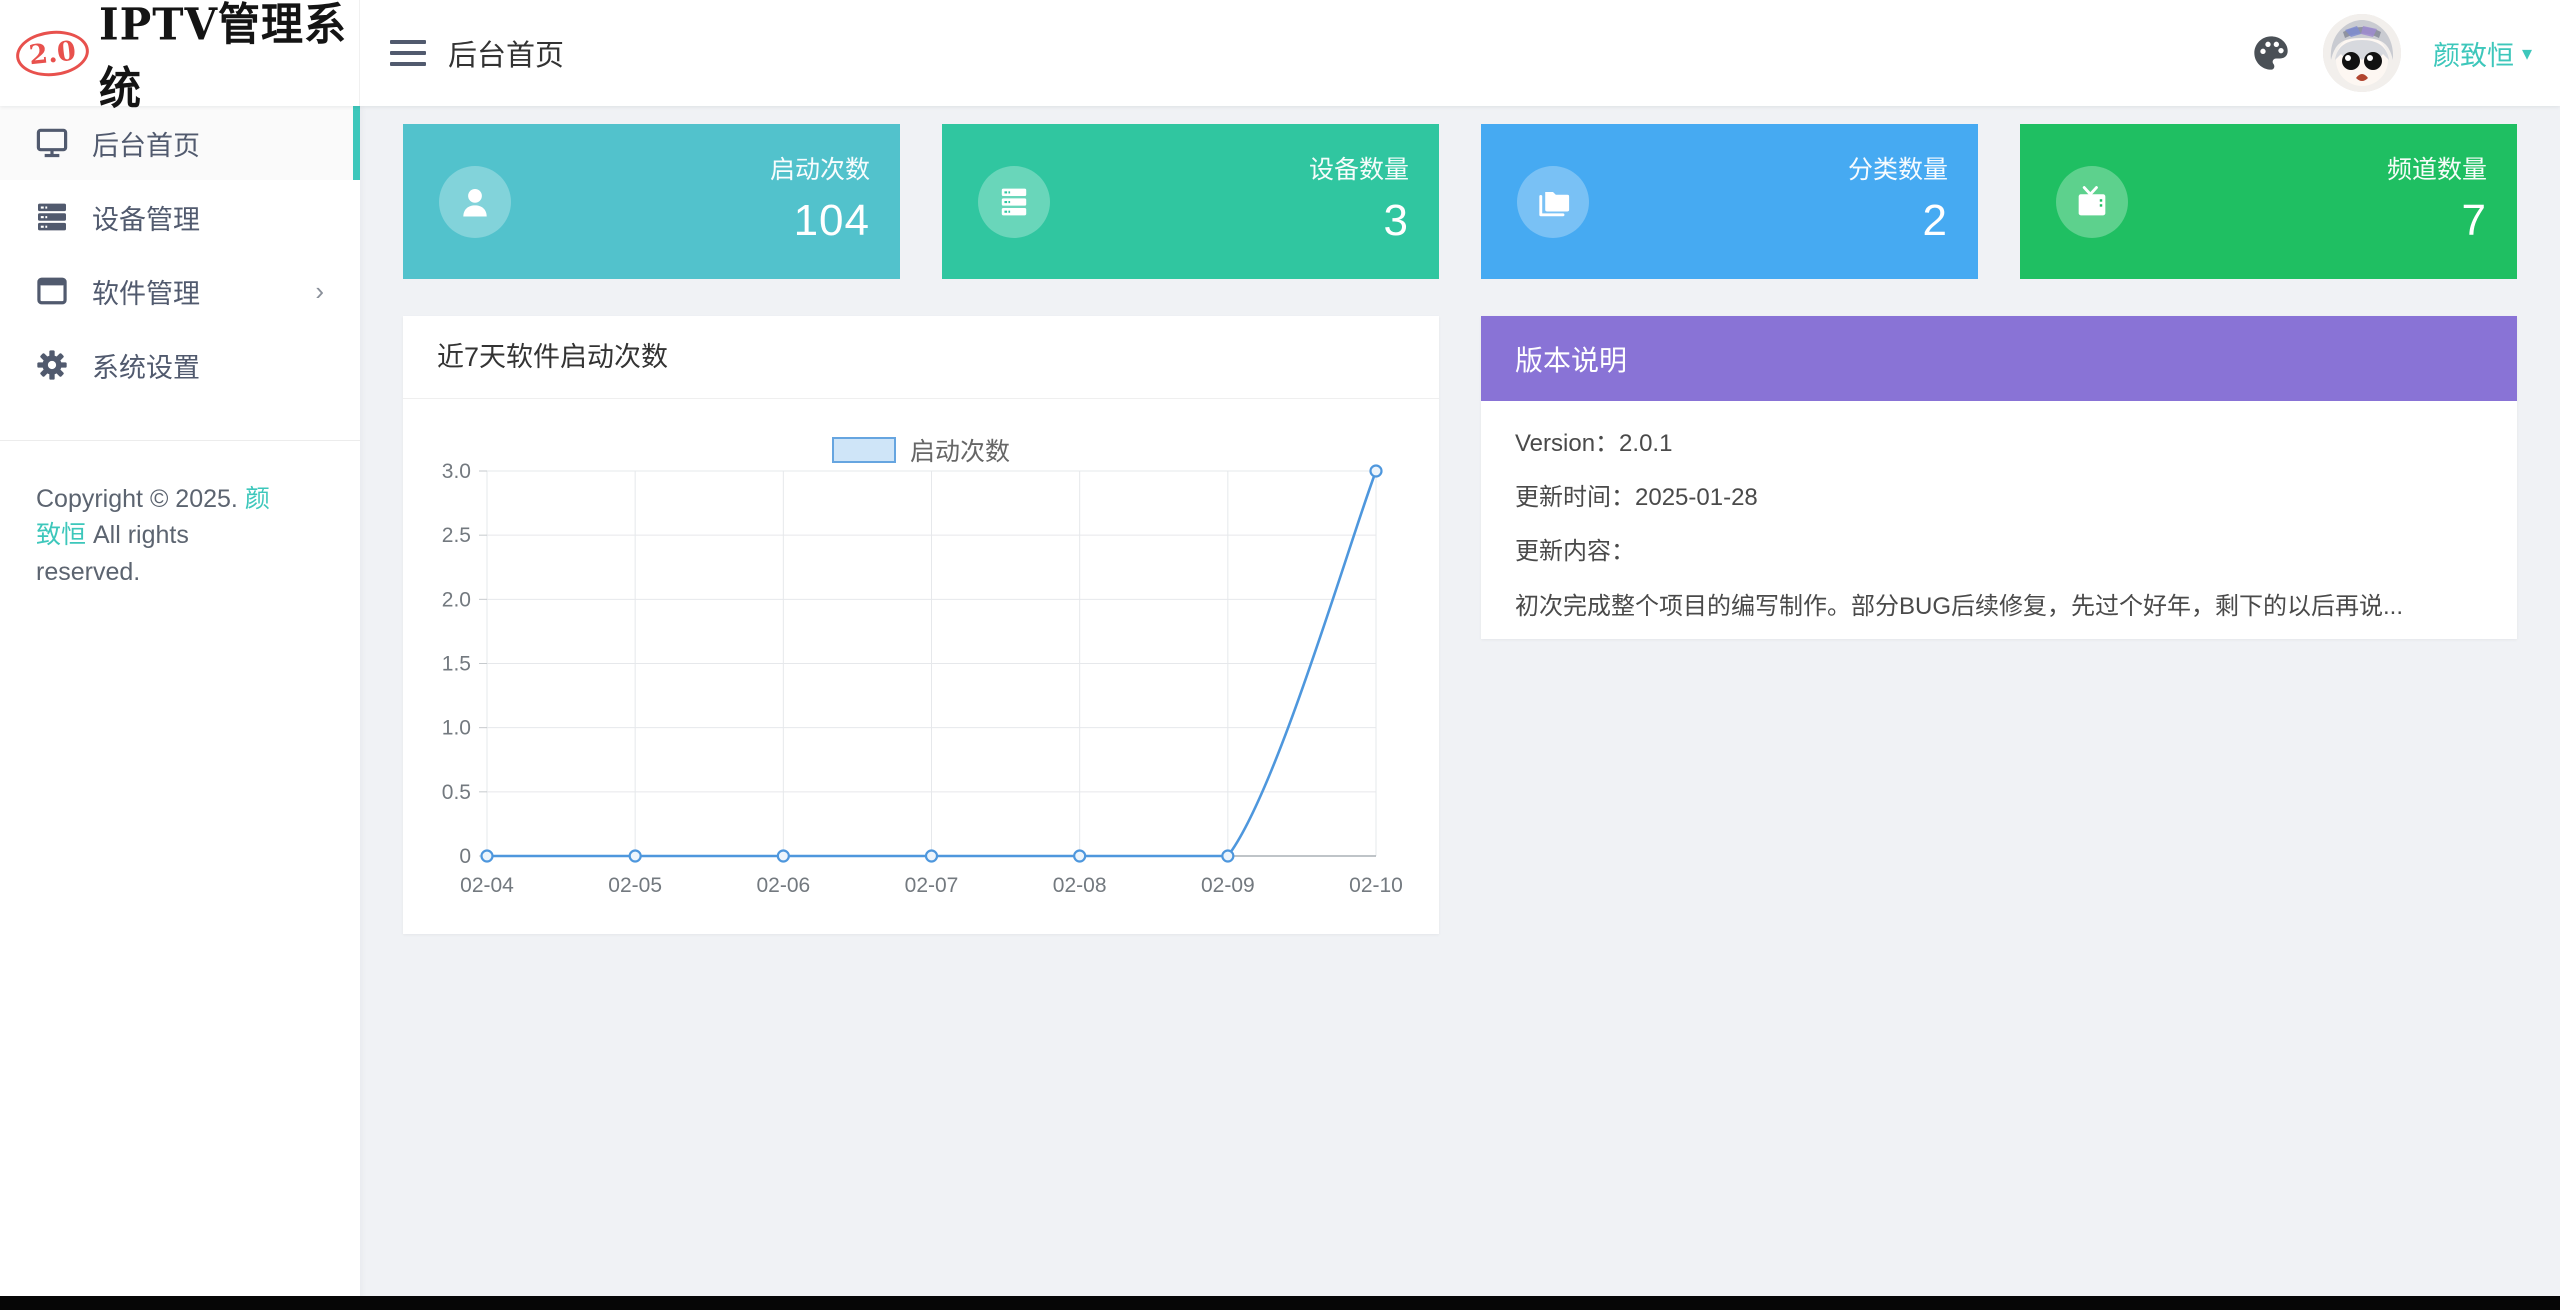 The image size is (2560, 1310). I want to click on svg-text: 02-07, so click(932, 885).